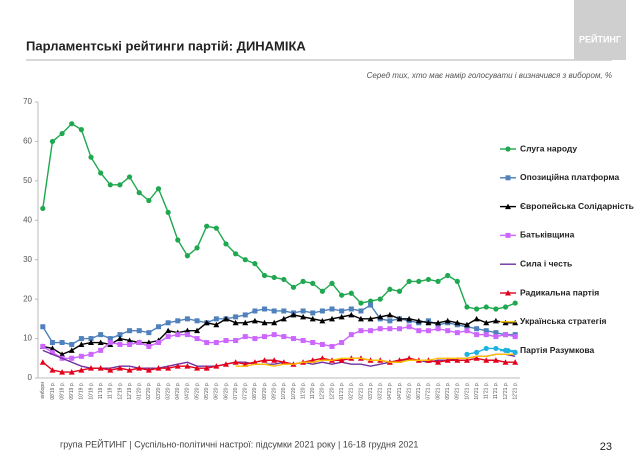 This screenshot has height=456, width=638. Describe the element at coordinates (438, 391) in the screenshot. I see `x-tick-label: 08'21 р.` at that location.